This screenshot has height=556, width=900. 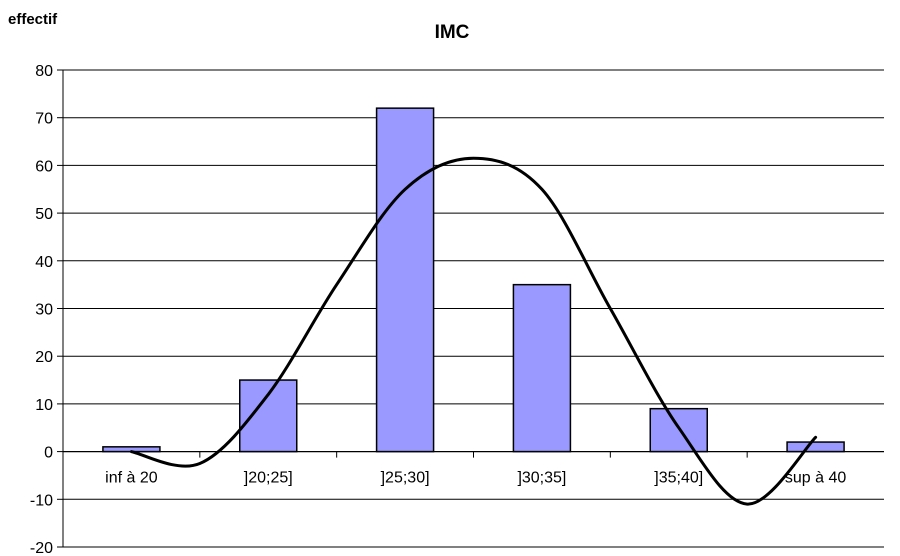 I want to click on x-tick-label: ]20;25], so click(x=268, y=478).